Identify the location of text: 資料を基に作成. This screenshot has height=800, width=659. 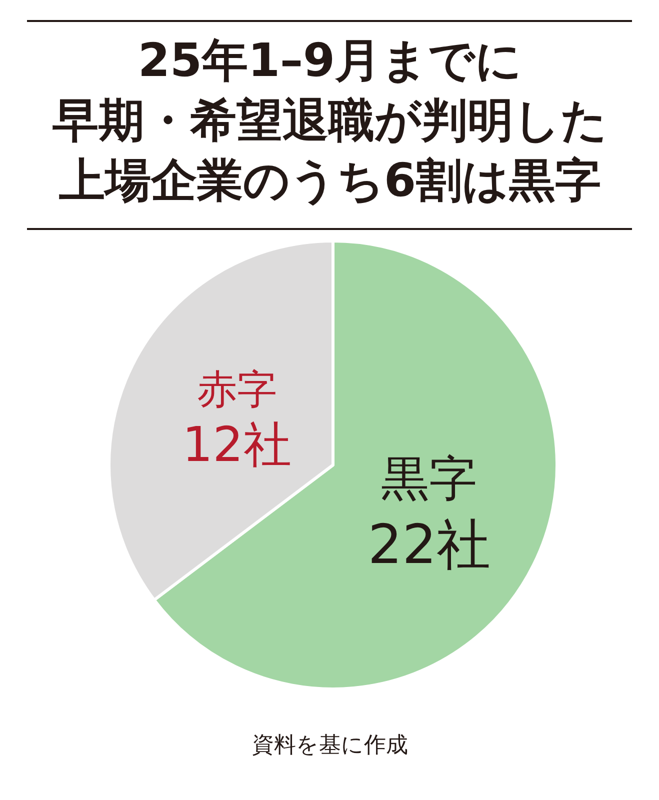
(330, 745).